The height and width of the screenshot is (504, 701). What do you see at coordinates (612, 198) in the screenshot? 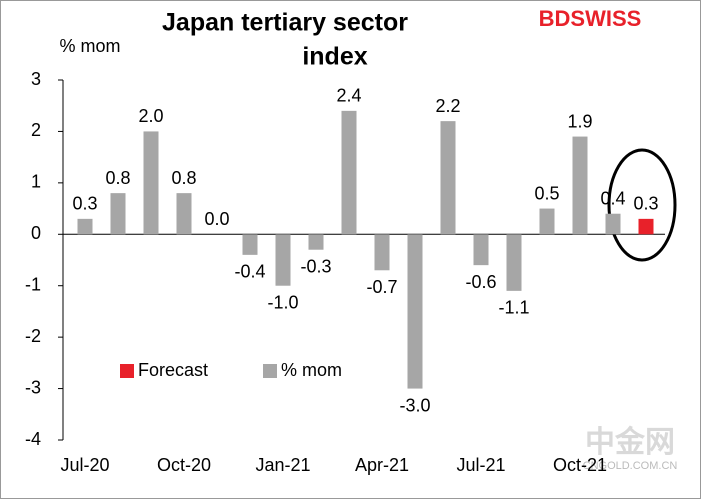
I see `value-label: 0.4` at bounding box center [612, 198].